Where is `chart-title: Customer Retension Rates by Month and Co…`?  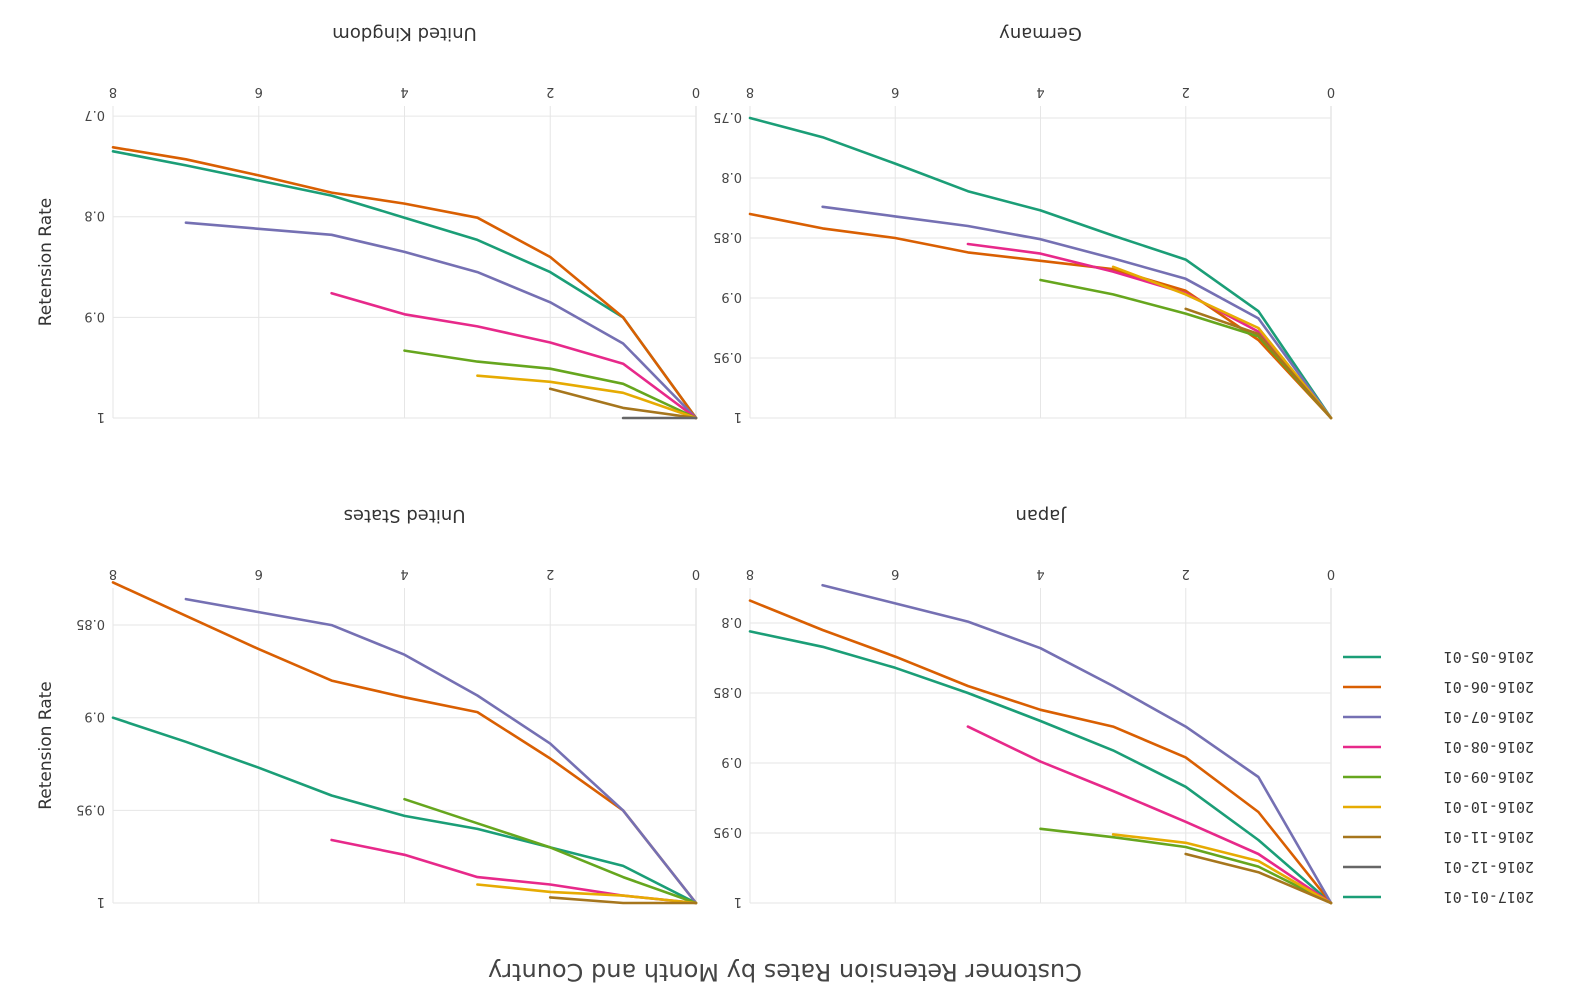 chart-title: Customer Retension Rates by Month and Co… is located at coordinates (785, 972).